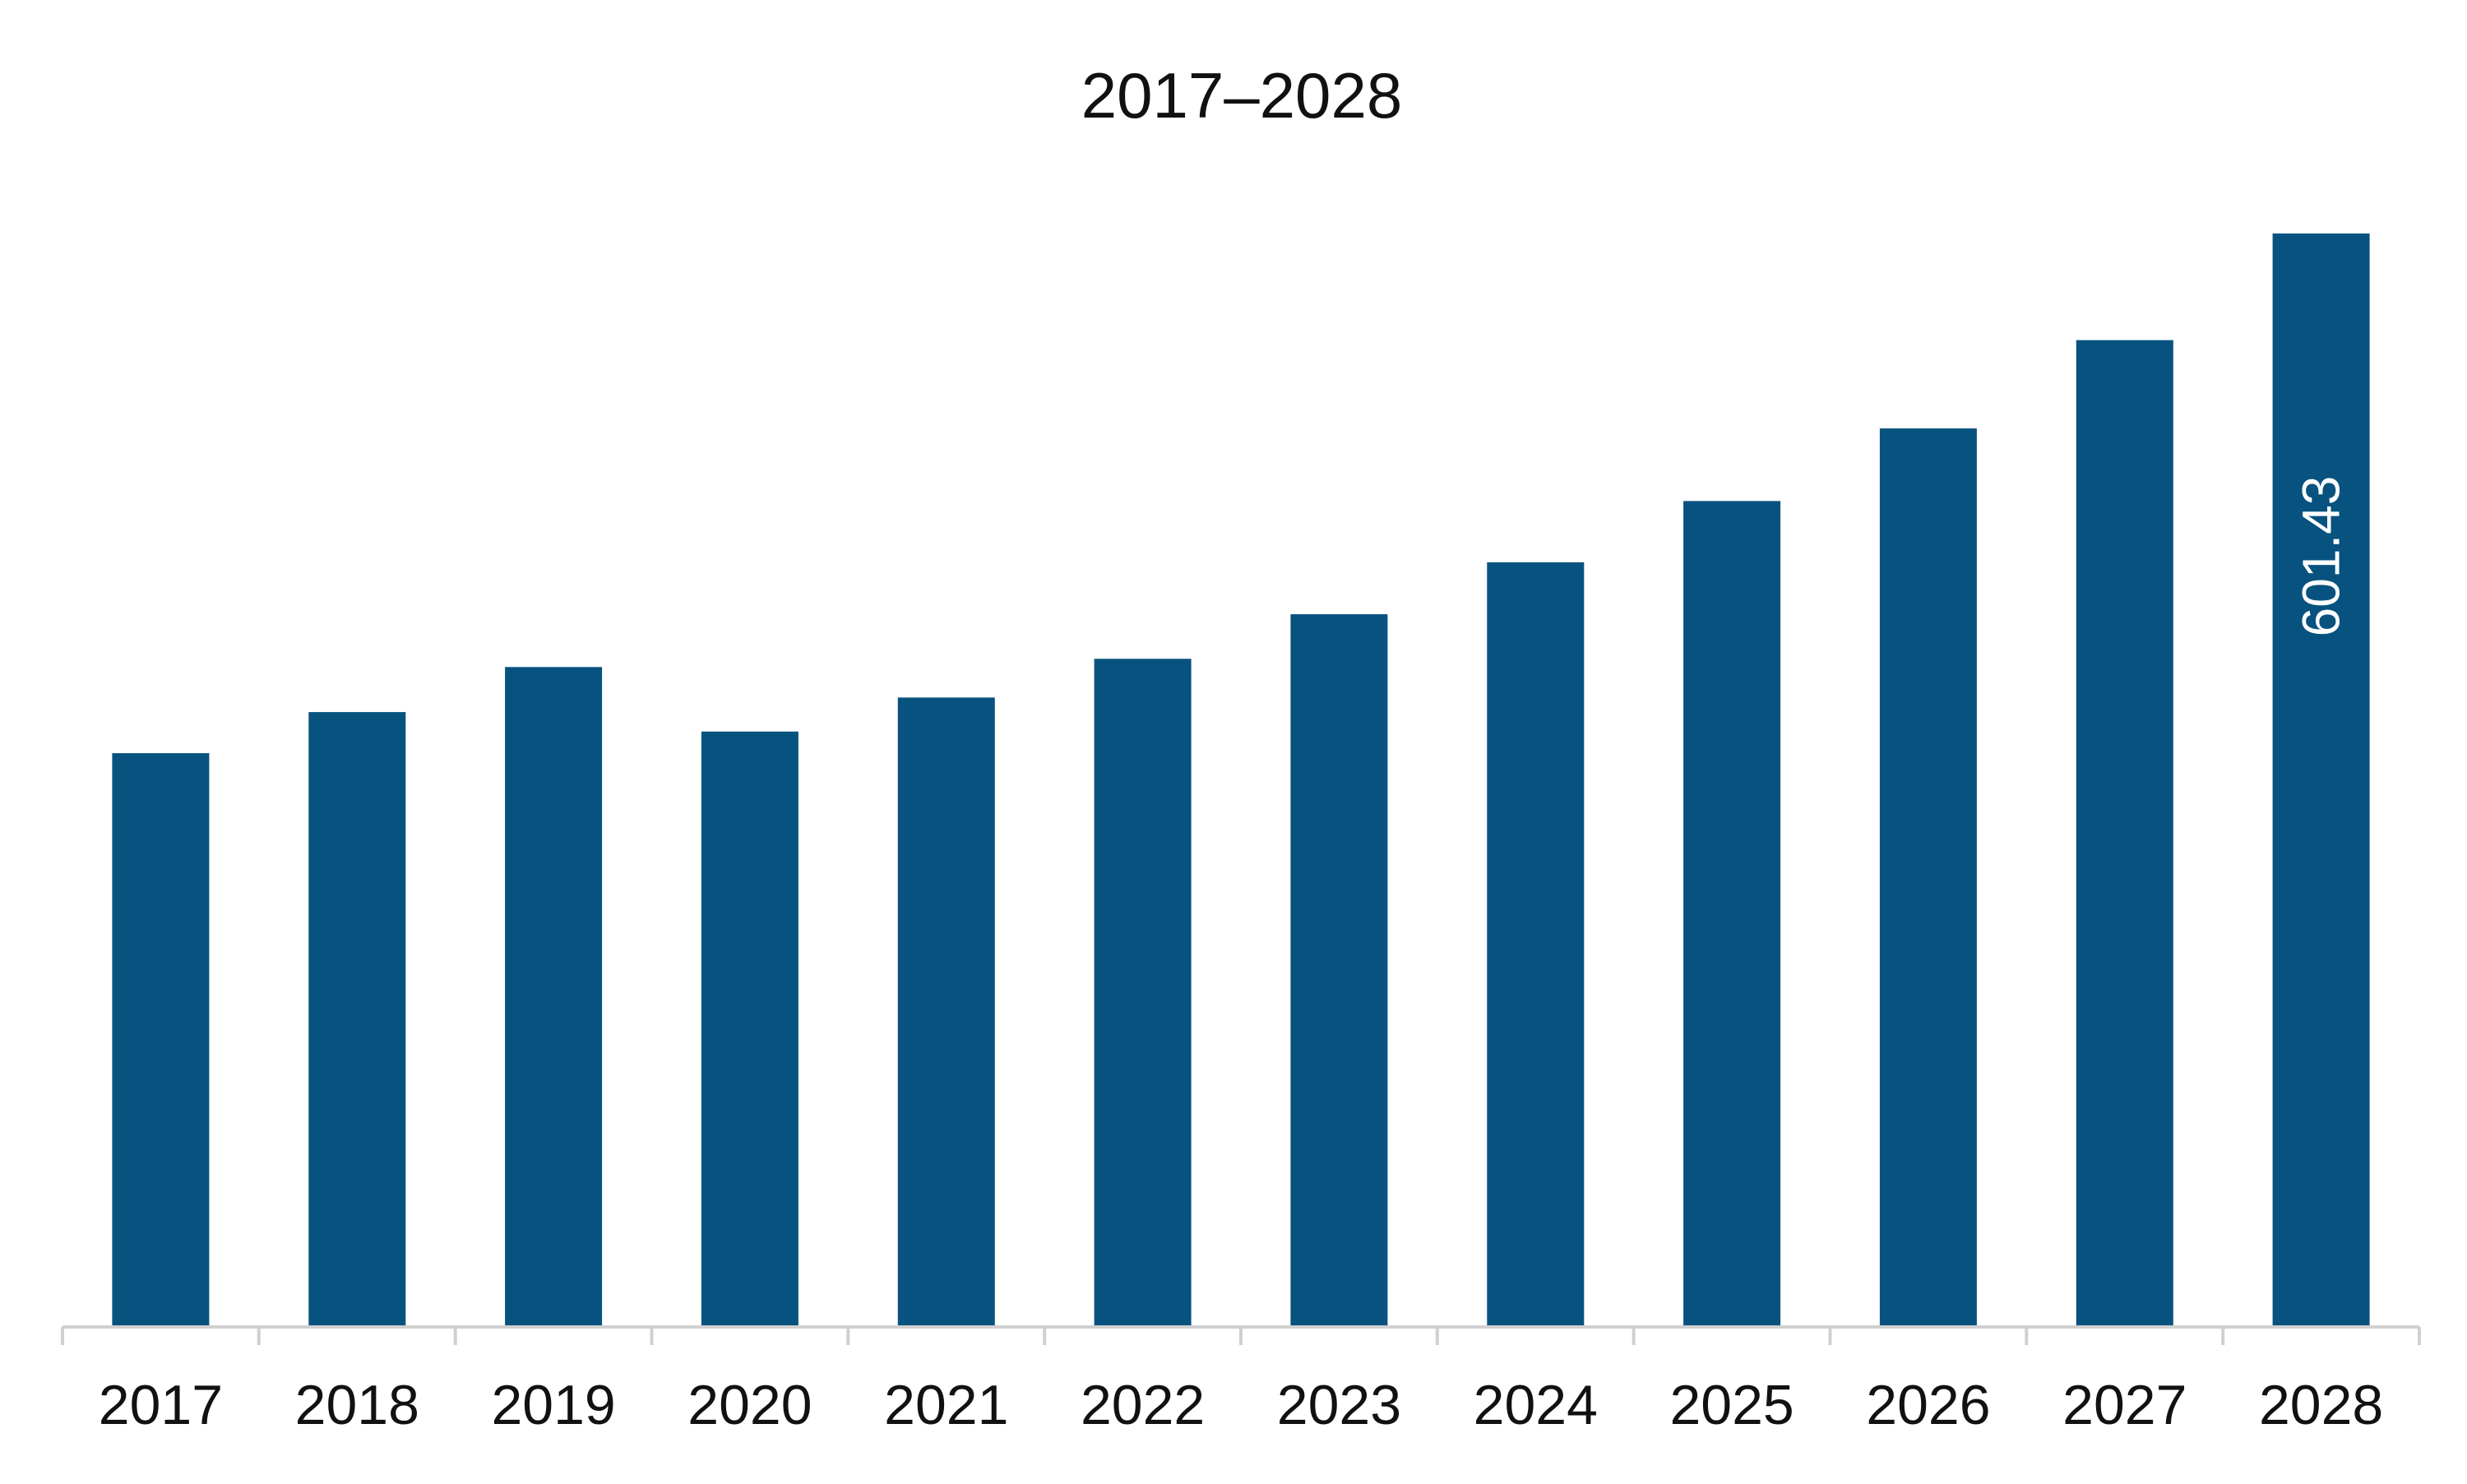  I want to click on x-tick-label-2019: 2019, so click(553, 1405).